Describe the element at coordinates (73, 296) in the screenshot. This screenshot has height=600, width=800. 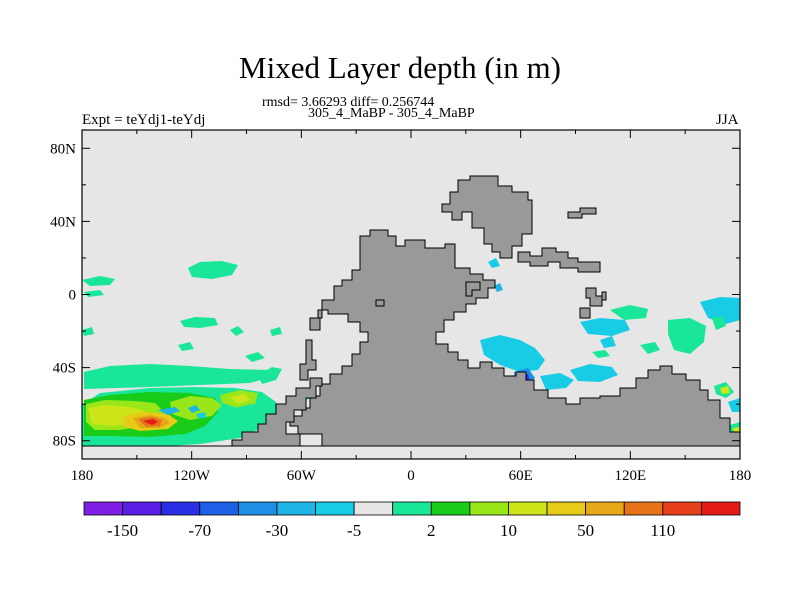
I see `lat-tick-label: 0` at that location.